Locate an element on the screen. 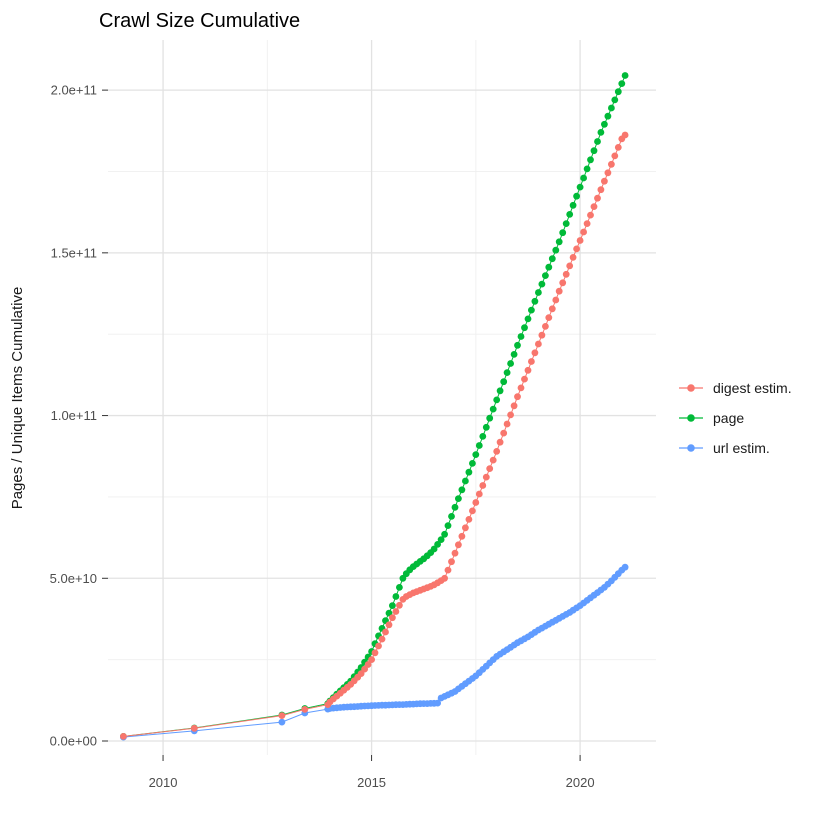 Image resolution: width=826 pixels, height=832 pixels. legend-item-label: page is located at coordinates (729, 417).